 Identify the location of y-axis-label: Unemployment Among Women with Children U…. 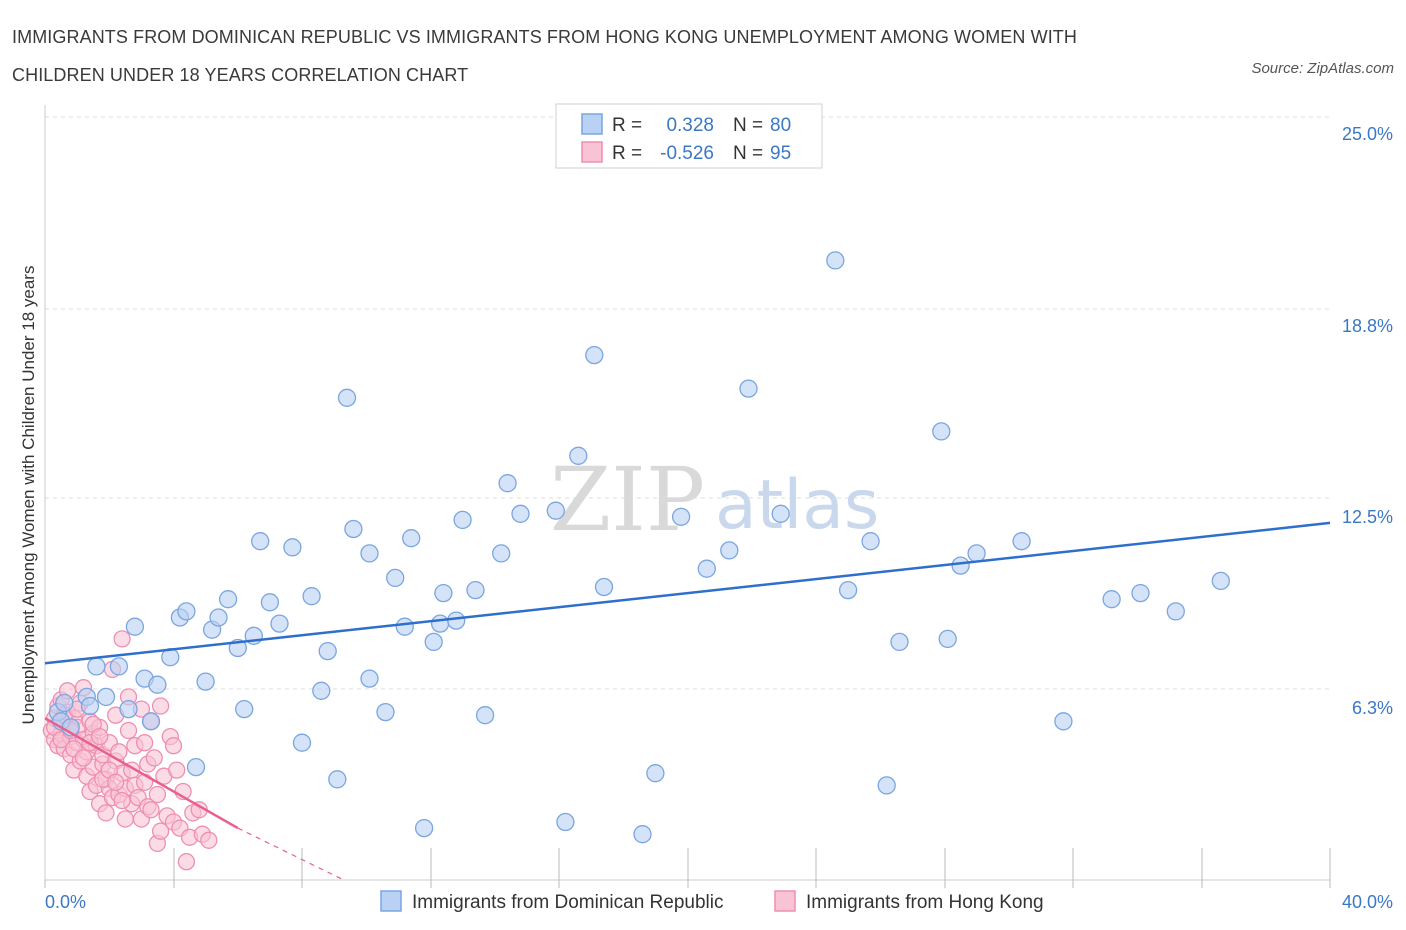
(28, 495).